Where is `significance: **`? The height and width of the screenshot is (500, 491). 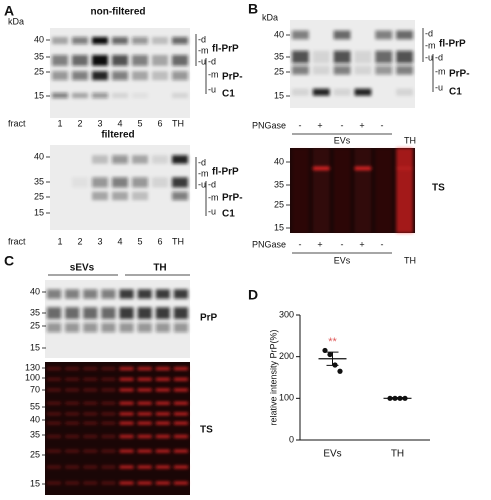 significance: ** is located at coordinates (332, 342).